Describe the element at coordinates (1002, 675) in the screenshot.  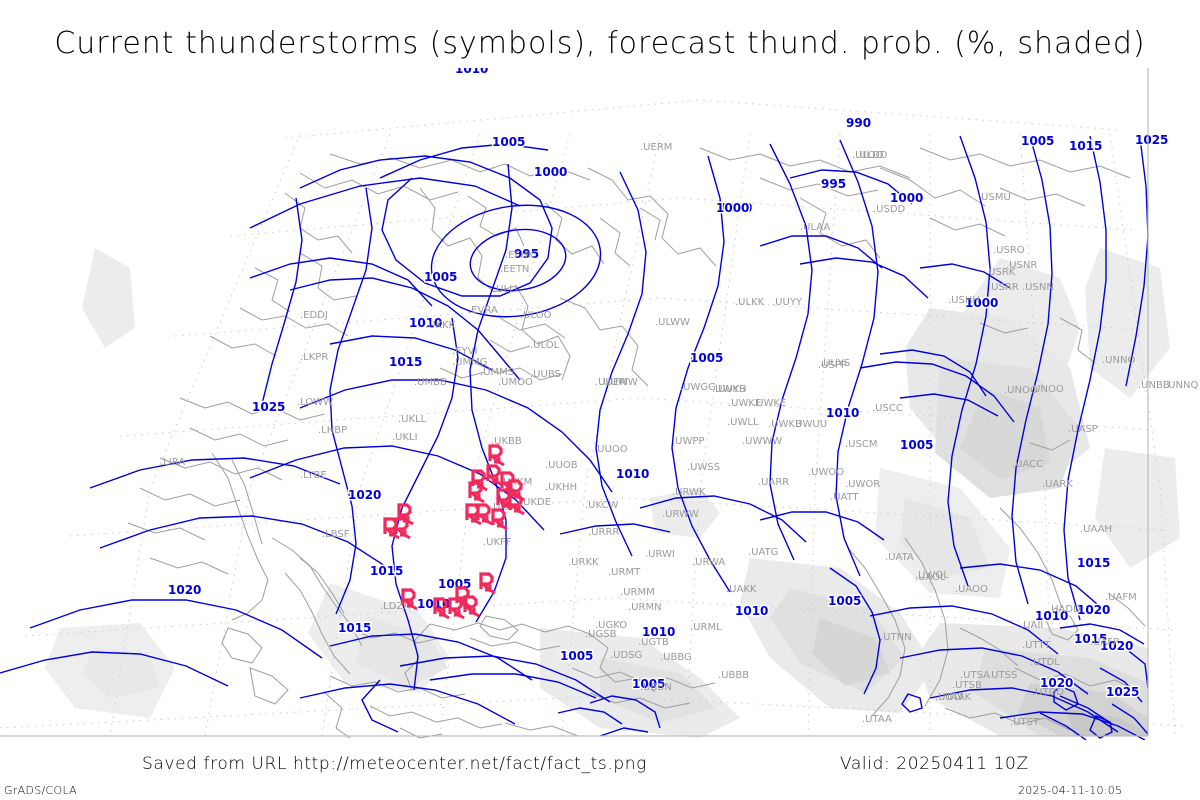
I see `station-label: .UTSS` at that location.